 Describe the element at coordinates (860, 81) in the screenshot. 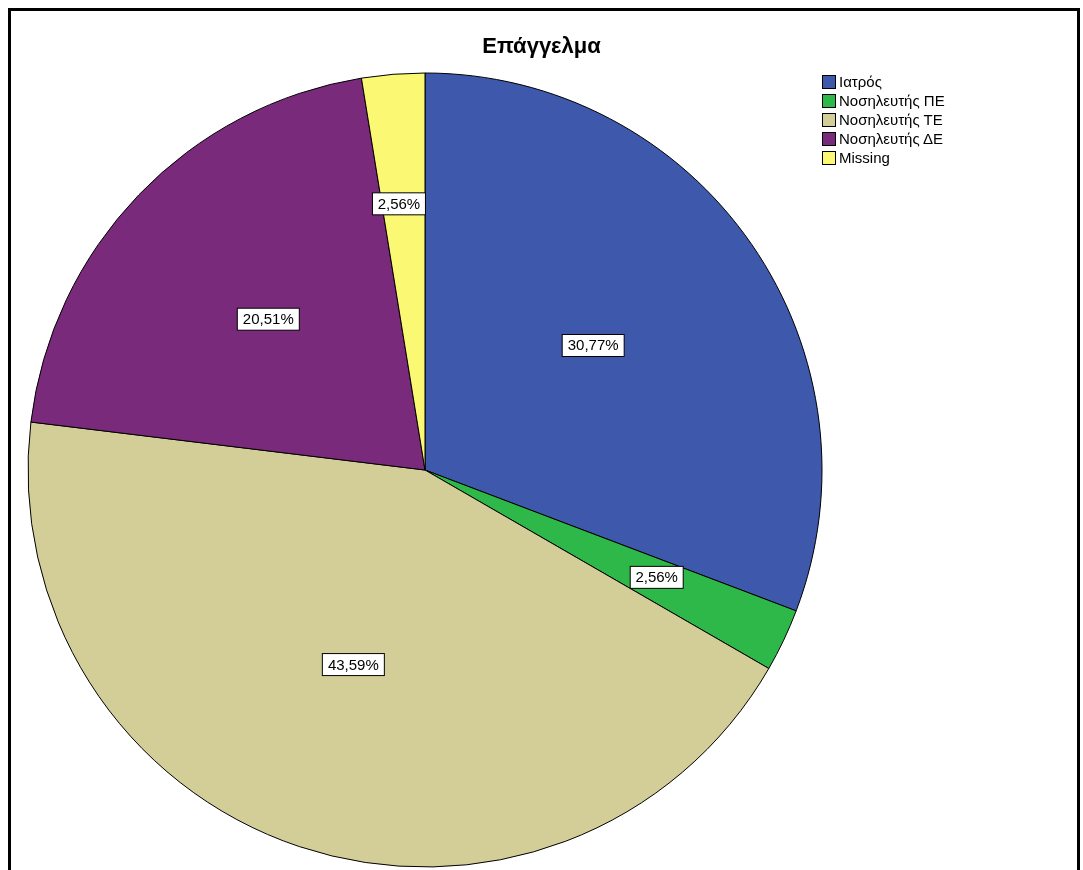

I see `legend-label: Ιατρός` at that location.